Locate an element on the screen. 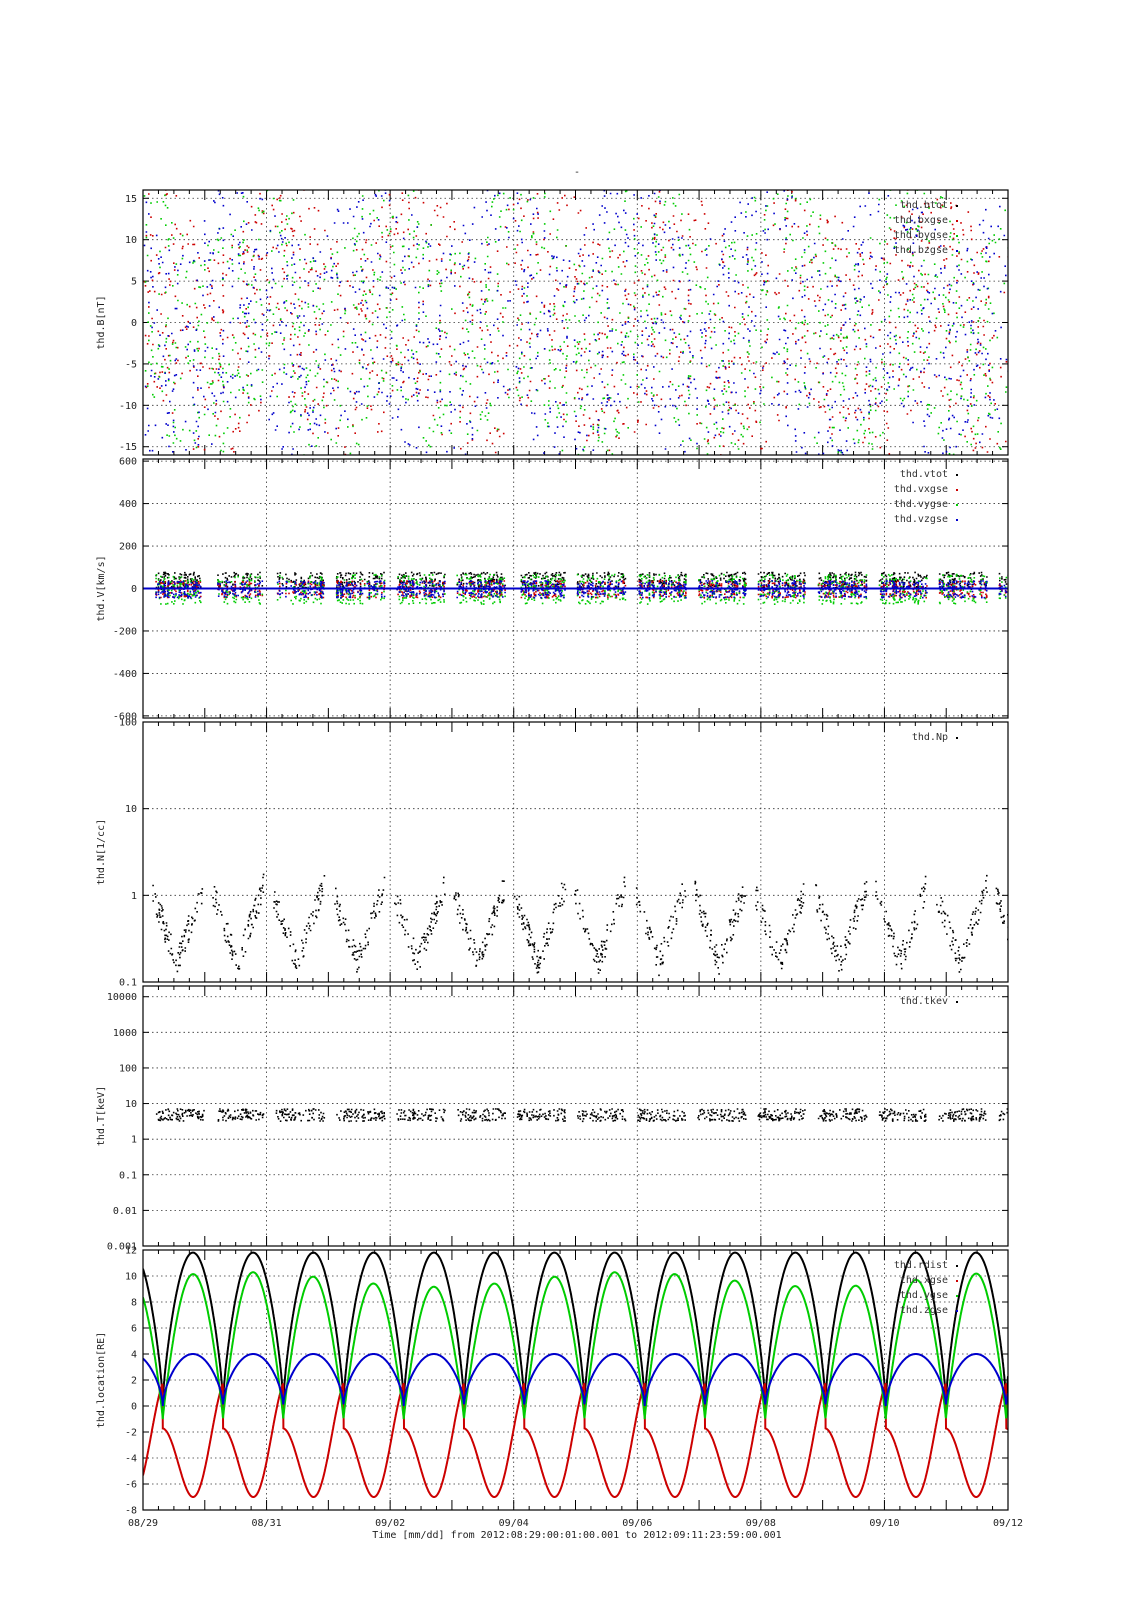 This screenshot has width=1131, height=1600. legend-entry: thd.xgse is located at coordinates (924, 1280).